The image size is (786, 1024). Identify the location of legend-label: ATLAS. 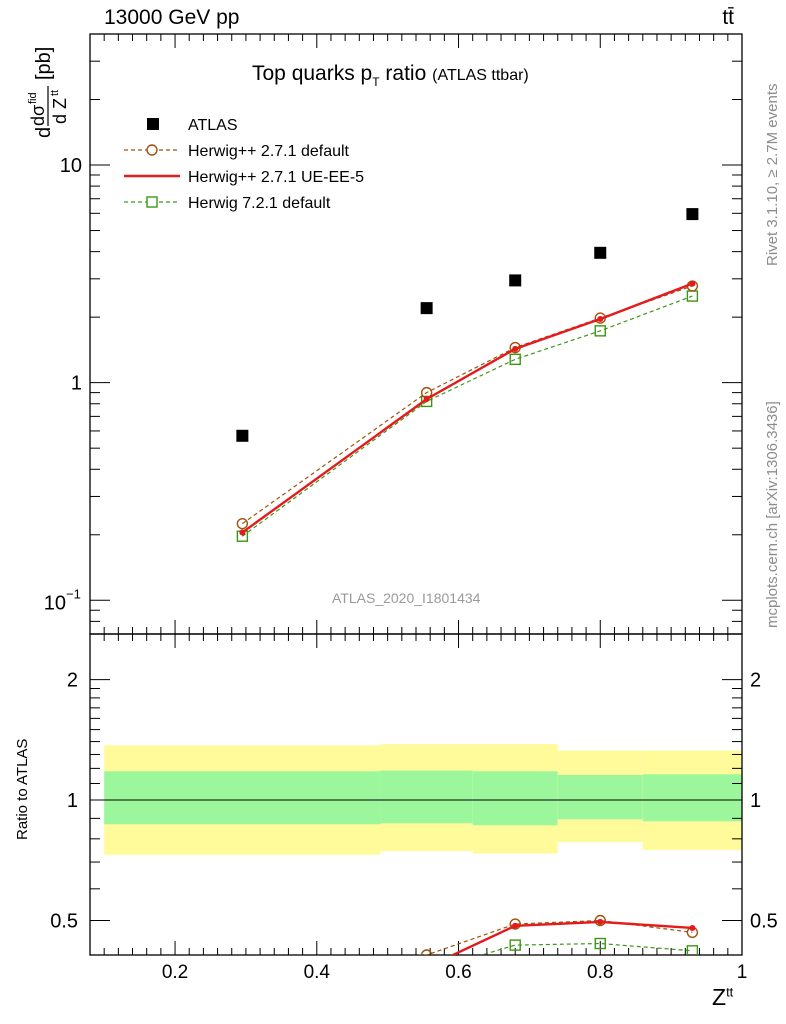
(213, 125).